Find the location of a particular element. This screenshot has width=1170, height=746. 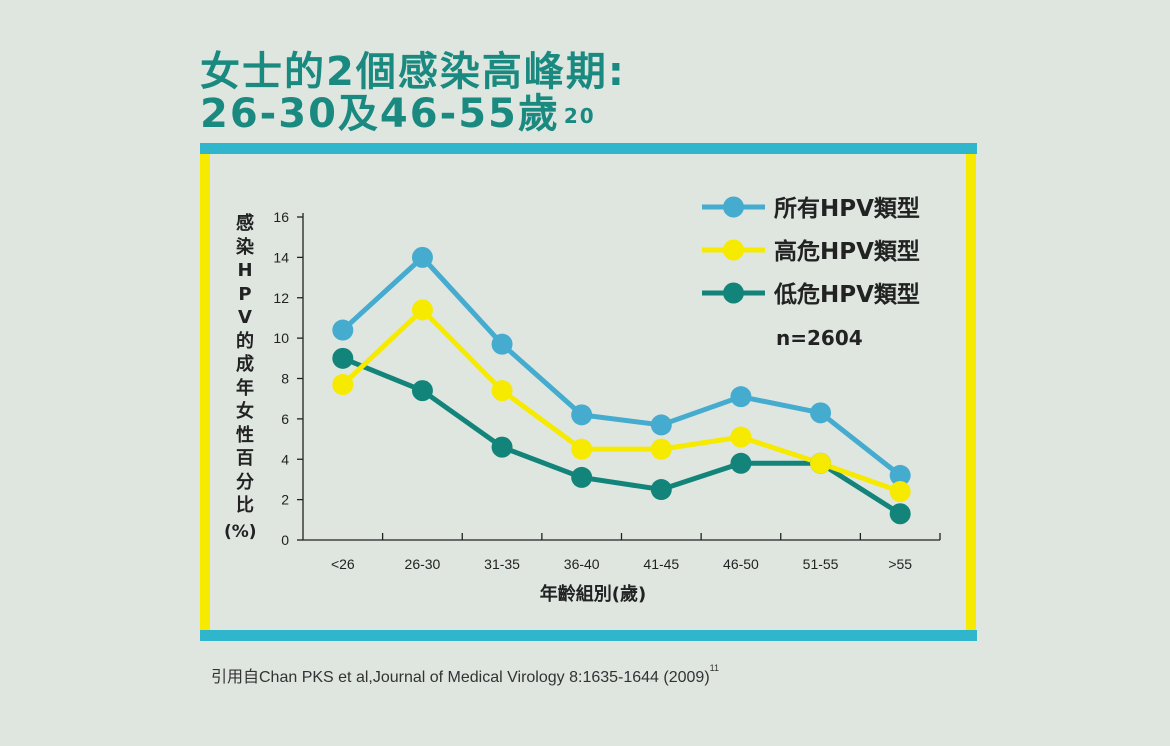

frame-left-bar is located at coordinates (205, 392).